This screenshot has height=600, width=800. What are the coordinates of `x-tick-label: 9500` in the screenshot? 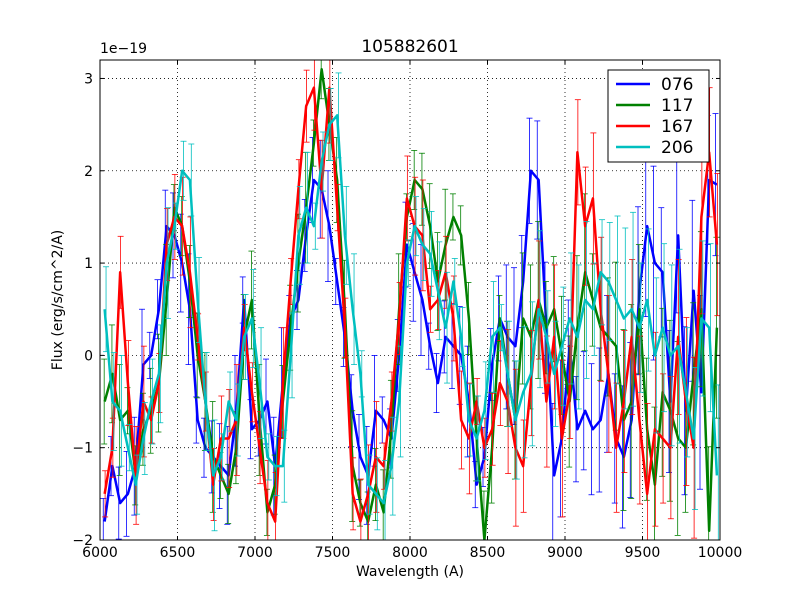 It's located at (643, 553).